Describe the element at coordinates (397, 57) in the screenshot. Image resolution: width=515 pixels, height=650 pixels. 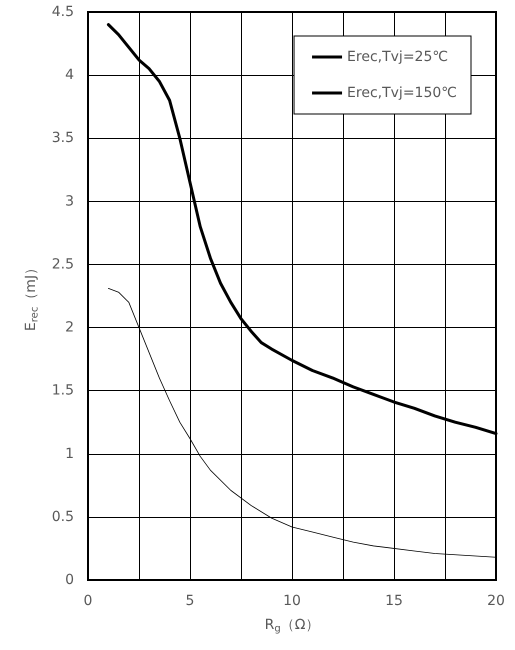
I see `legend-label: Erec,Tvj=25℃` at that location.